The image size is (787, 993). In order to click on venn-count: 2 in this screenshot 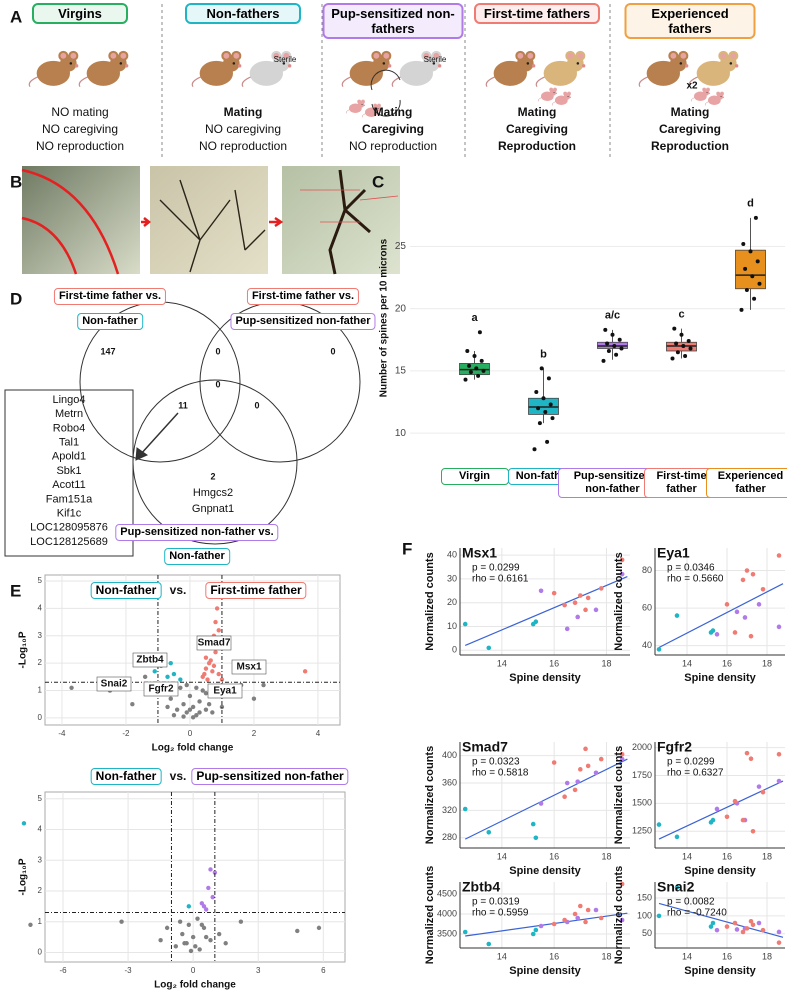, I will do `click(212, 476)`.